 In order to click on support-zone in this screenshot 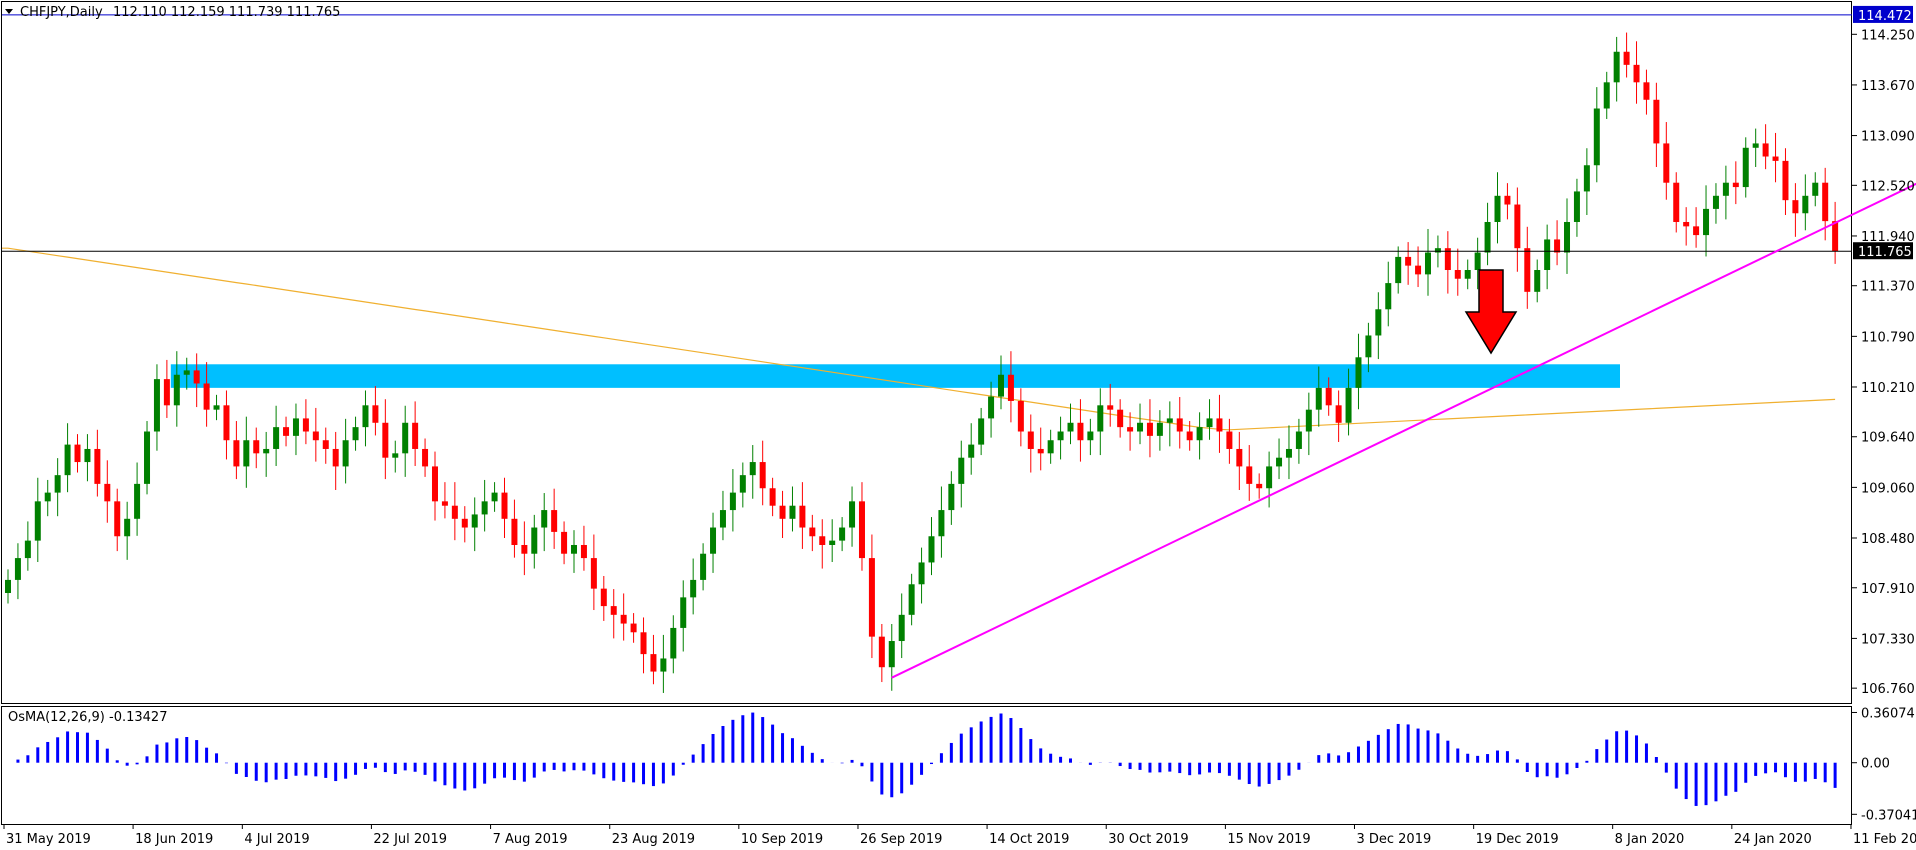, I will do `click(895, 376)`.